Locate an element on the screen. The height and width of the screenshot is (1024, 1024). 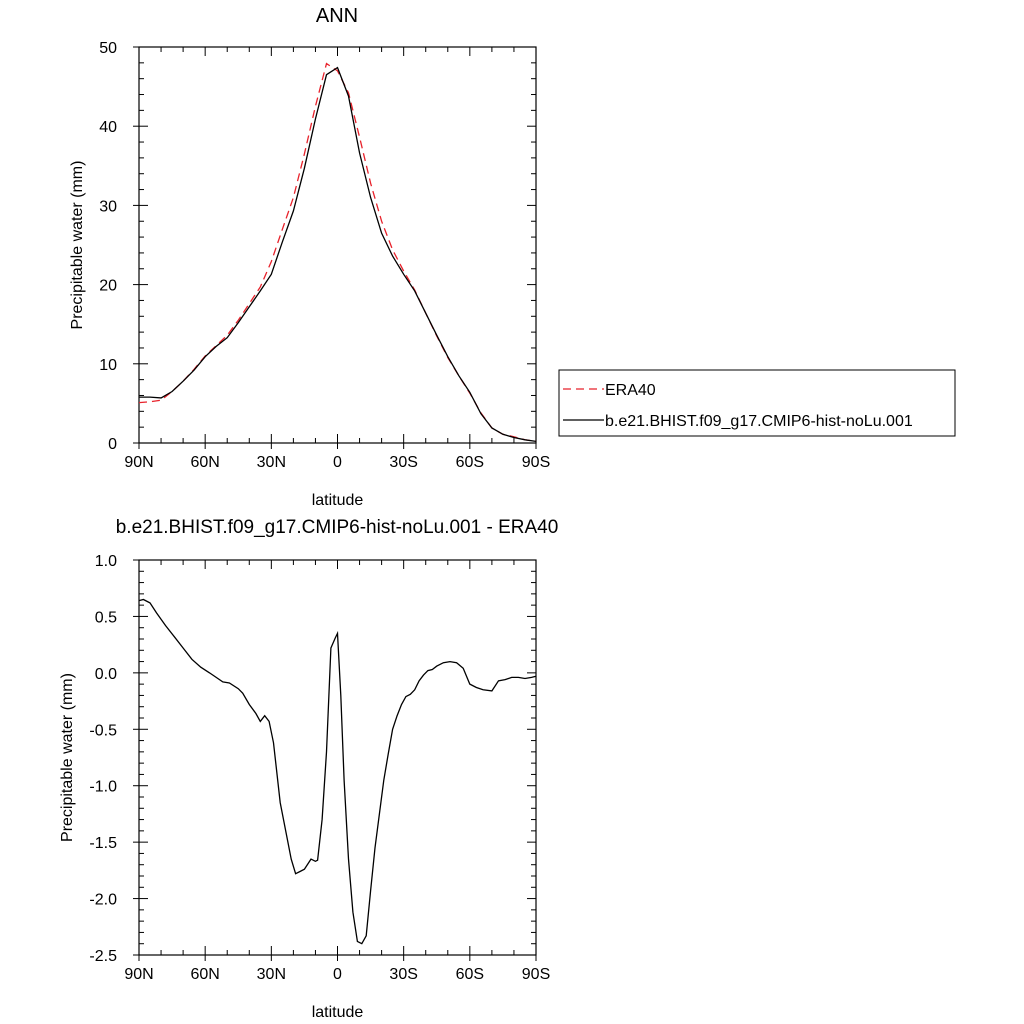
y-tick-label: -2.0 is located at coordinates (103, 900).